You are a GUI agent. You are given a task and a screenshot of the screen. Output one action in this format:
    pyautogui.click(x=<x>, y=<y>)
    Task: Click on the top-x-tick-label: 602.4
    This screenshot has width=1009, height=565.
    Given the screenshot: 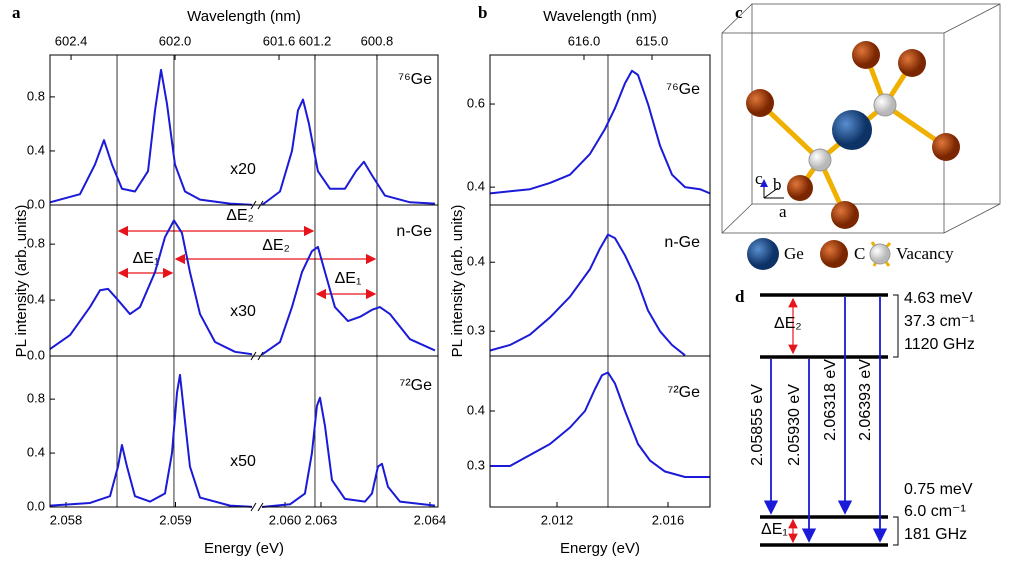 What is the action you would take?
    pyautogui.click(x=71, y=40)
    